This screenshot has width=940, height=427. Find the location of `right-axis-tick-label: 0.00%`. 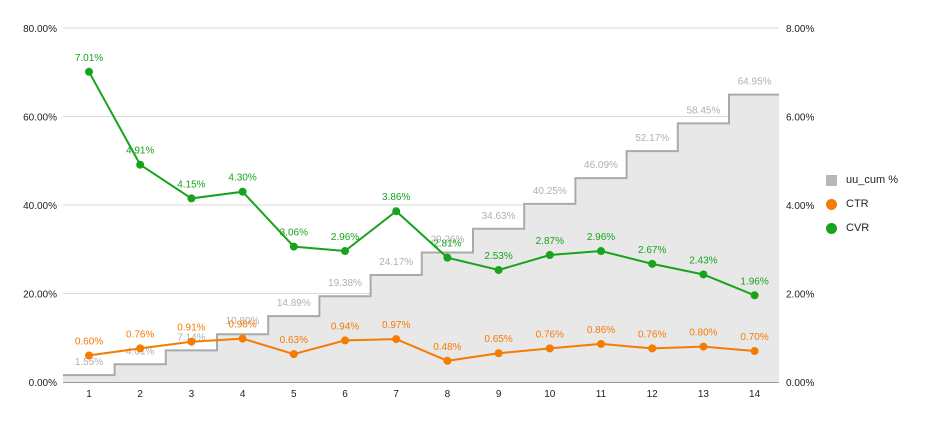

right-axis-tick-label: 0.00% is located at coordinates (800, 383).